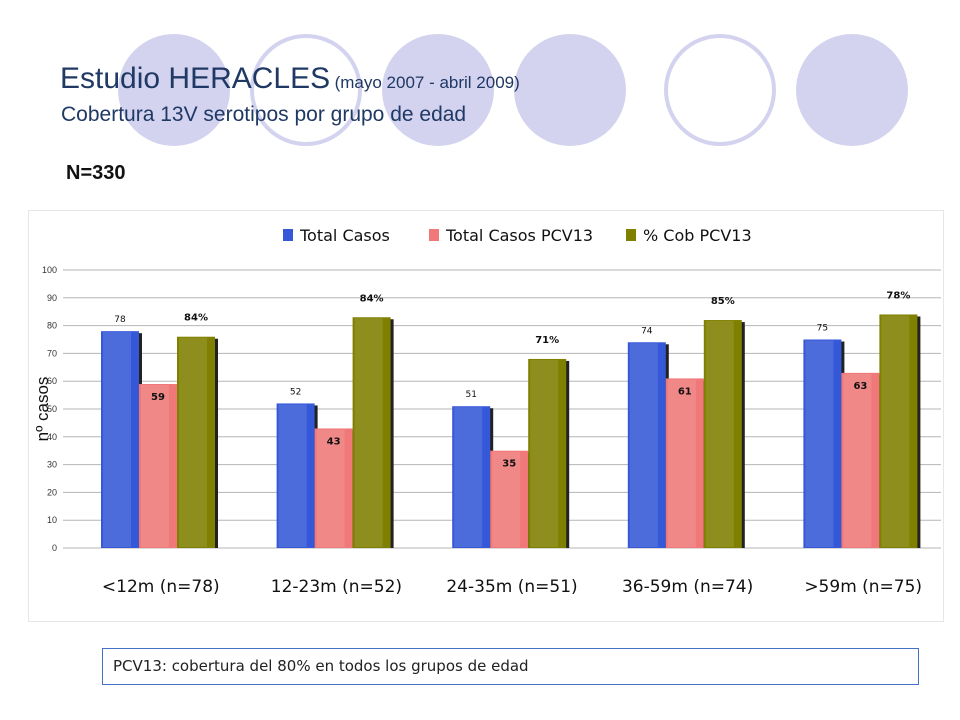  What do you see at coordinates (519, 235) in the screenshot?
I see `legend-label: Total Casos PCV13` at bounding box center [519, 235].